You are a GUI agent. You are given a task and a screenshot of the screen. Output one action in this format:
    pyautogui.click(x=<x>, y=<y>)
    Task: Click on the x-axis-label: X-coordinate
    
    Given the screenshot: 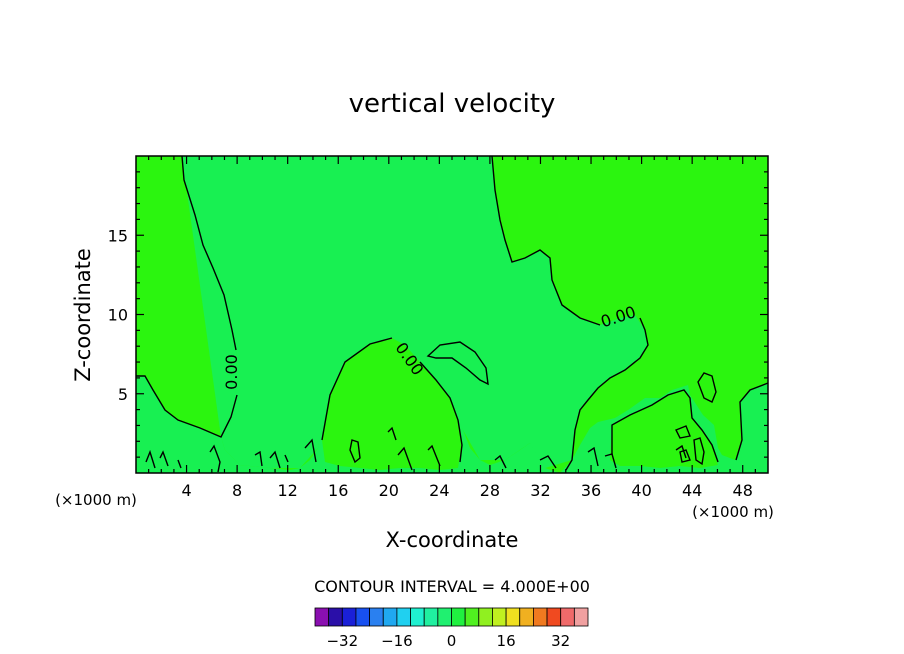 What is the action you would take?
    pyautogui.click(x=452, y=540)
    